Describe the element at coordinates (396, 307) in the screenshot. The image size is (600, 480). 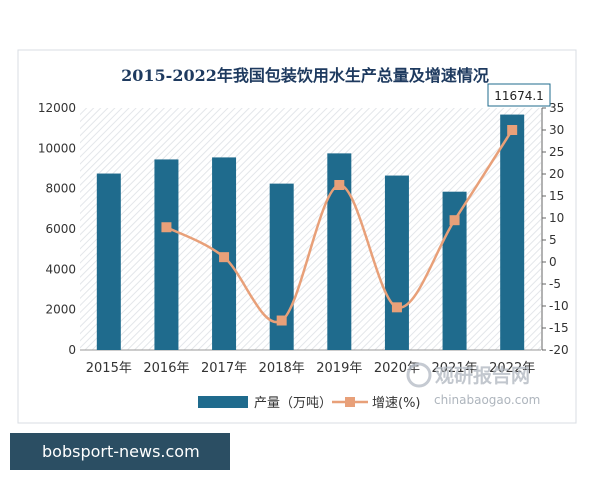
I see `growth-point-2020年` at that location.